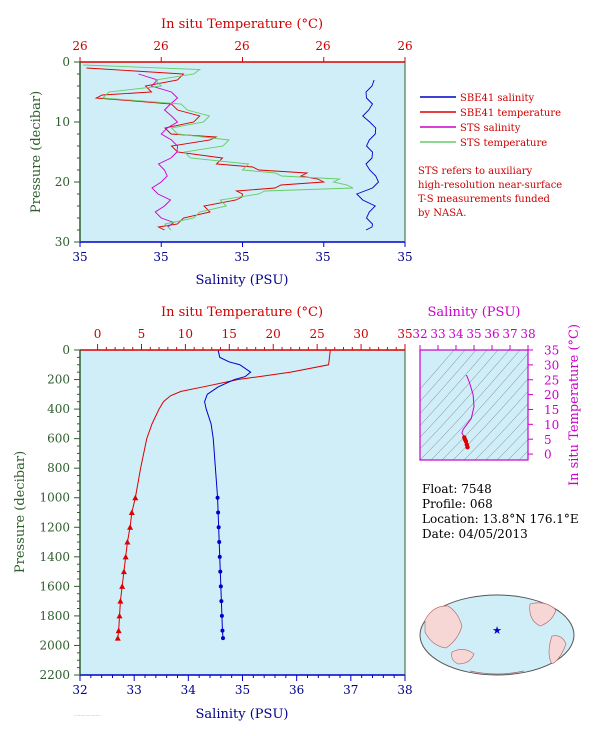 Image resolution: width=601 pixels, height=736 pixels. What do you see at coordinates (20, 512) in the screenshot?
I see `main-pressure-axis-label: Pressure (decibar)` at bounding box center [20, 512].